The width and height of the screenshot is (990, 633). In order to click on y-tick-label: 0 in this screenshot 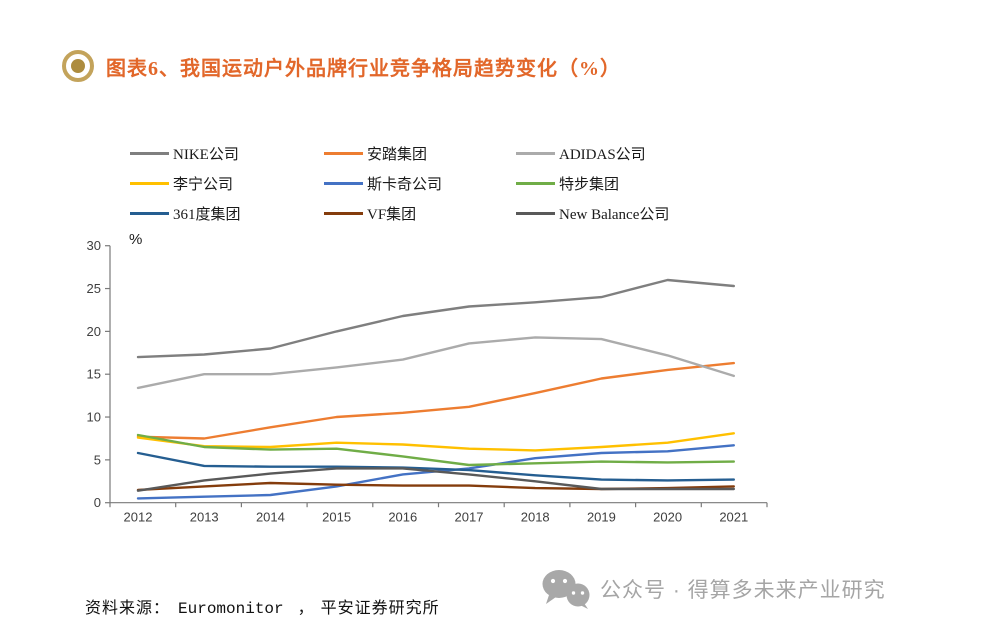, I will do `click(97, 502)`.